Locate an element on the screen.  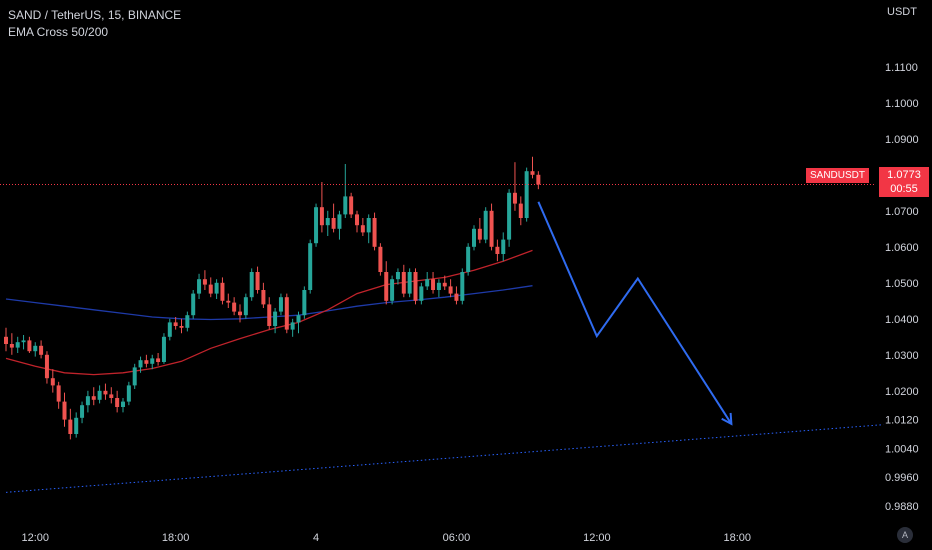
price-tick-label: 1.1100 is located at coordinates (901, 68).